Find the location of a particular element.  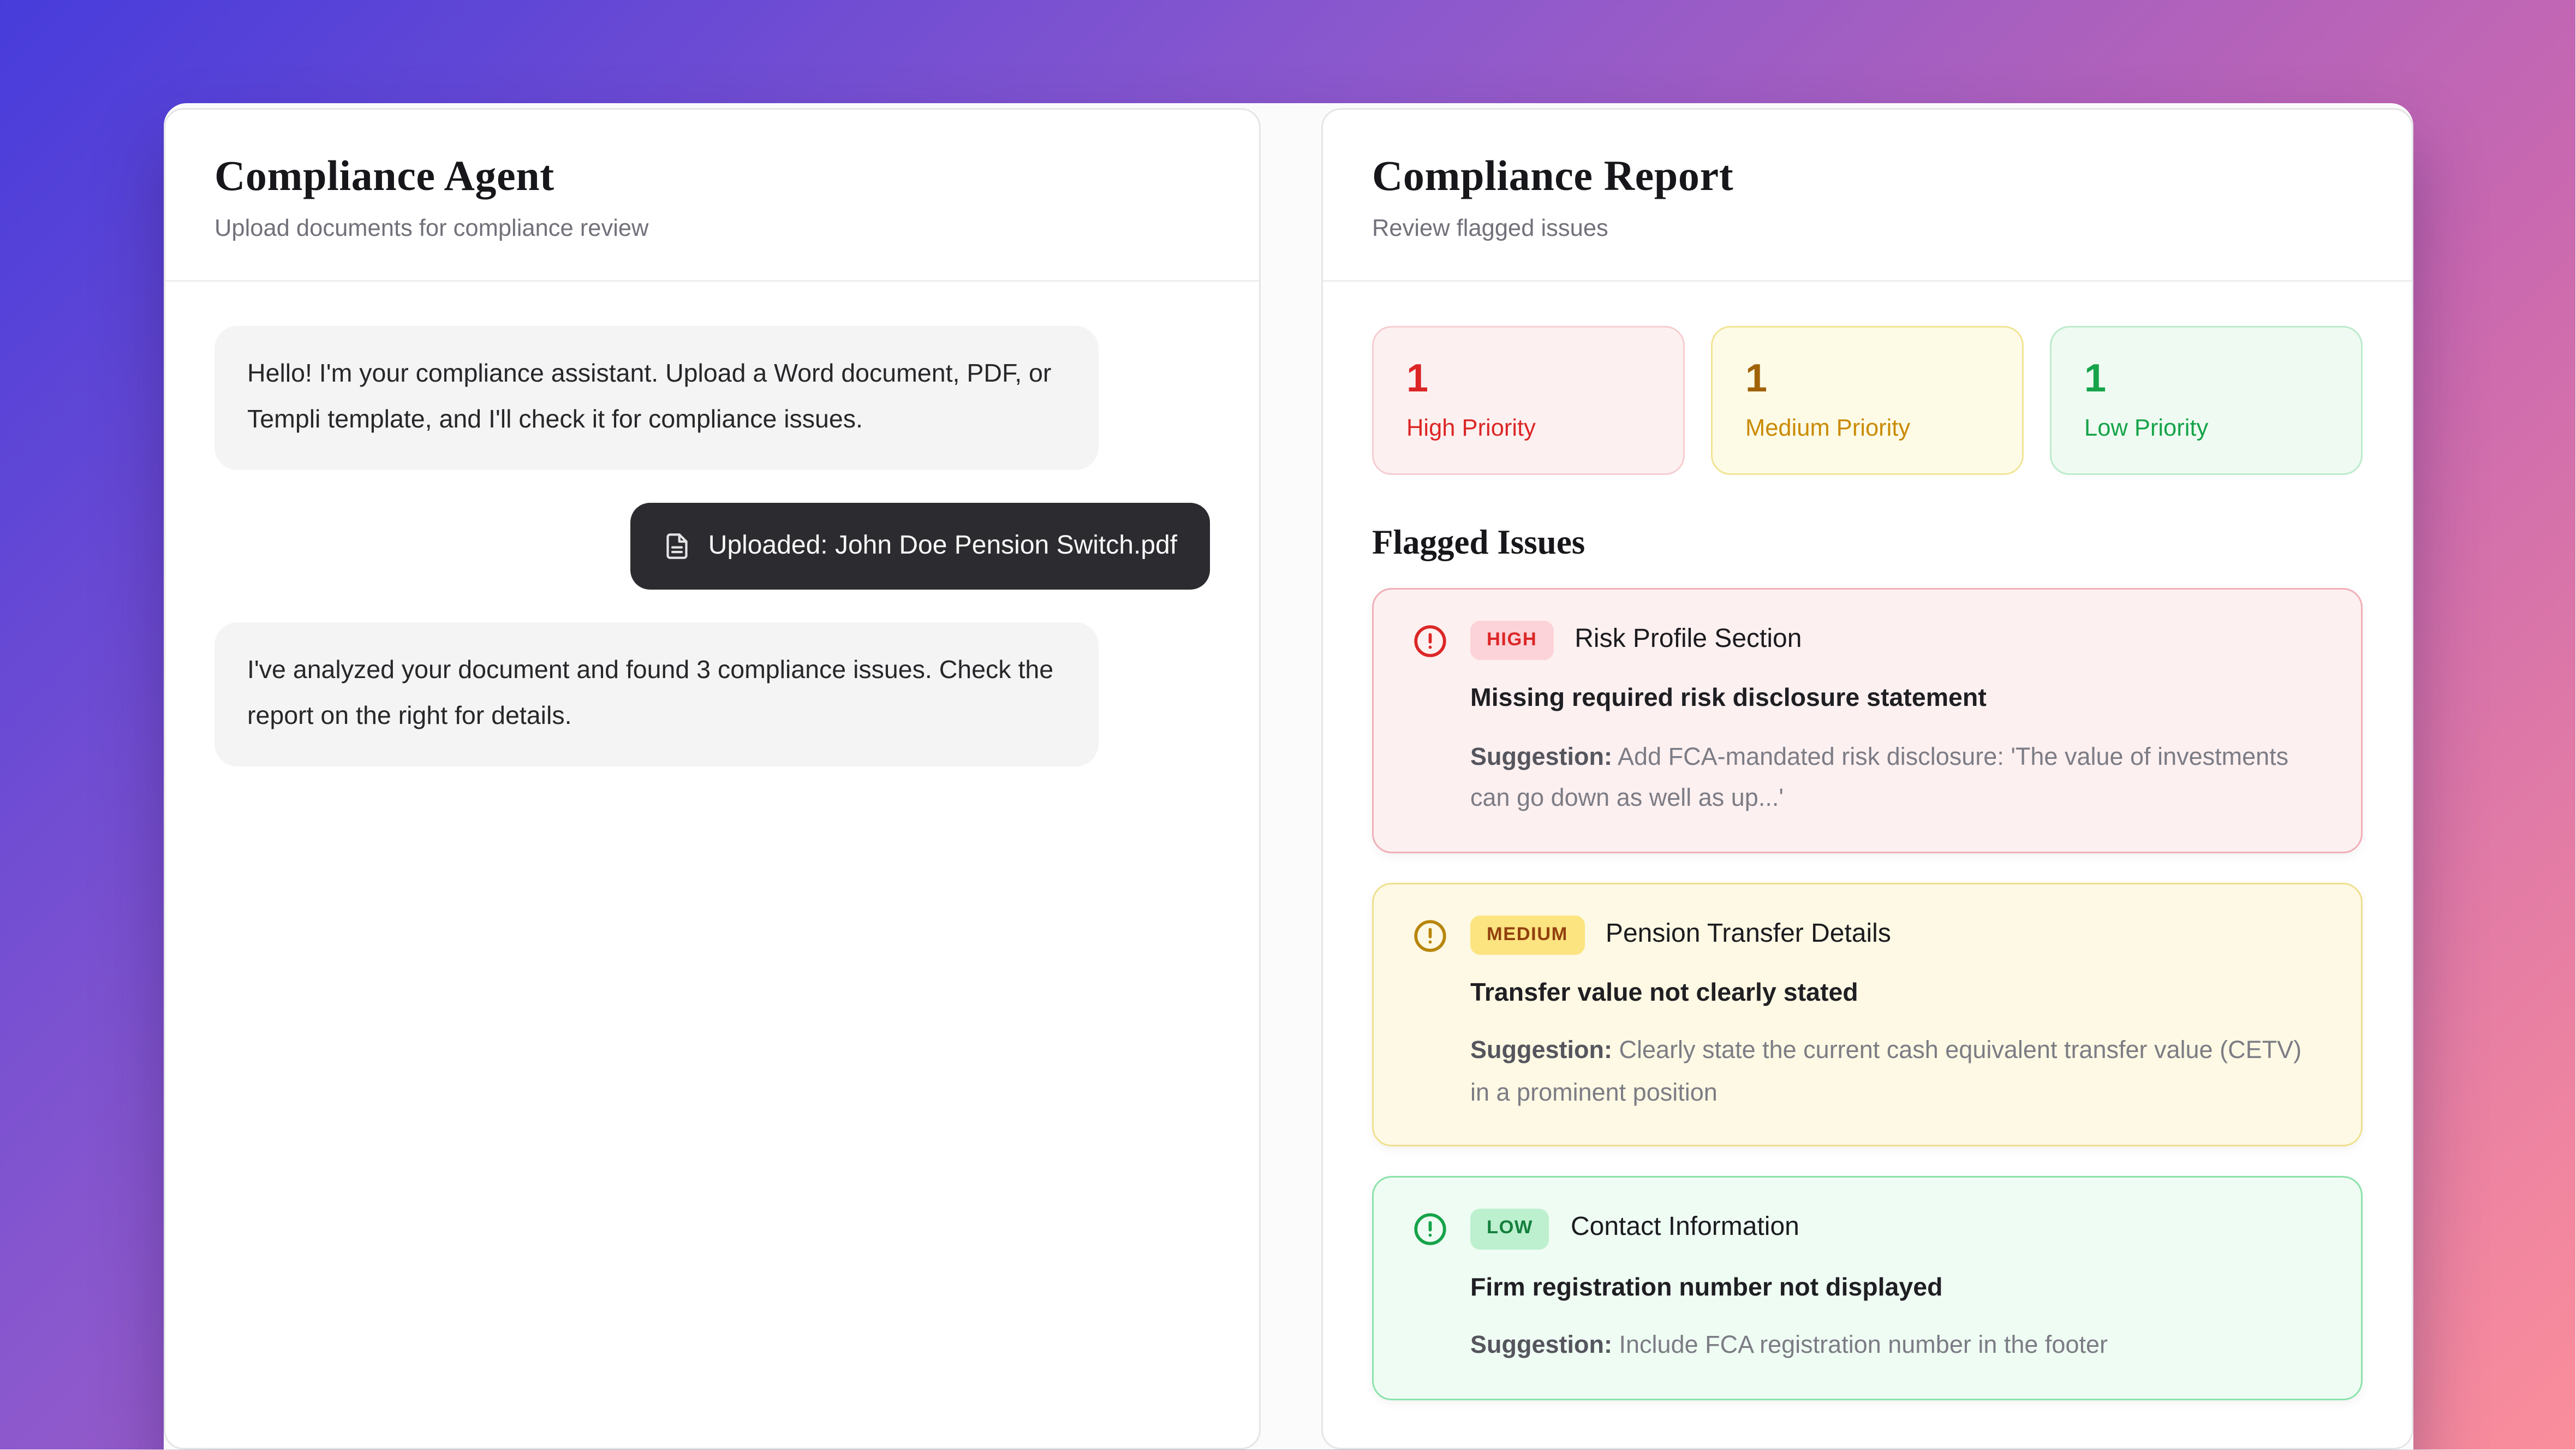

report-panel-subtitle: Review flagged issues is located at coordinates (1490, 230).